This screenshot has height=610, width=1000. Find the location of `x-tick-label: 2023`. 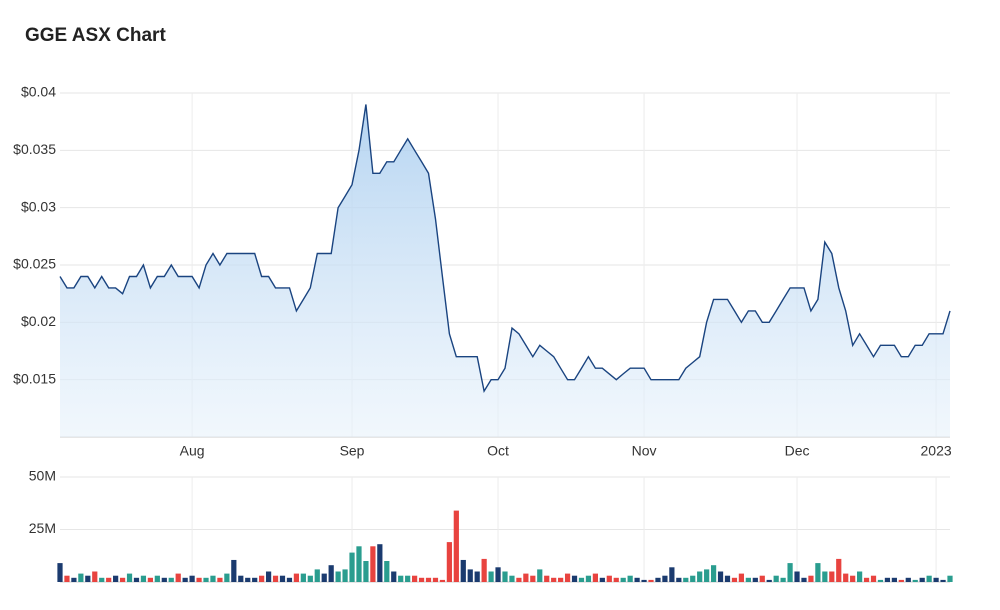

x-tick-label: 2023 is located at coordinates (936, 451).